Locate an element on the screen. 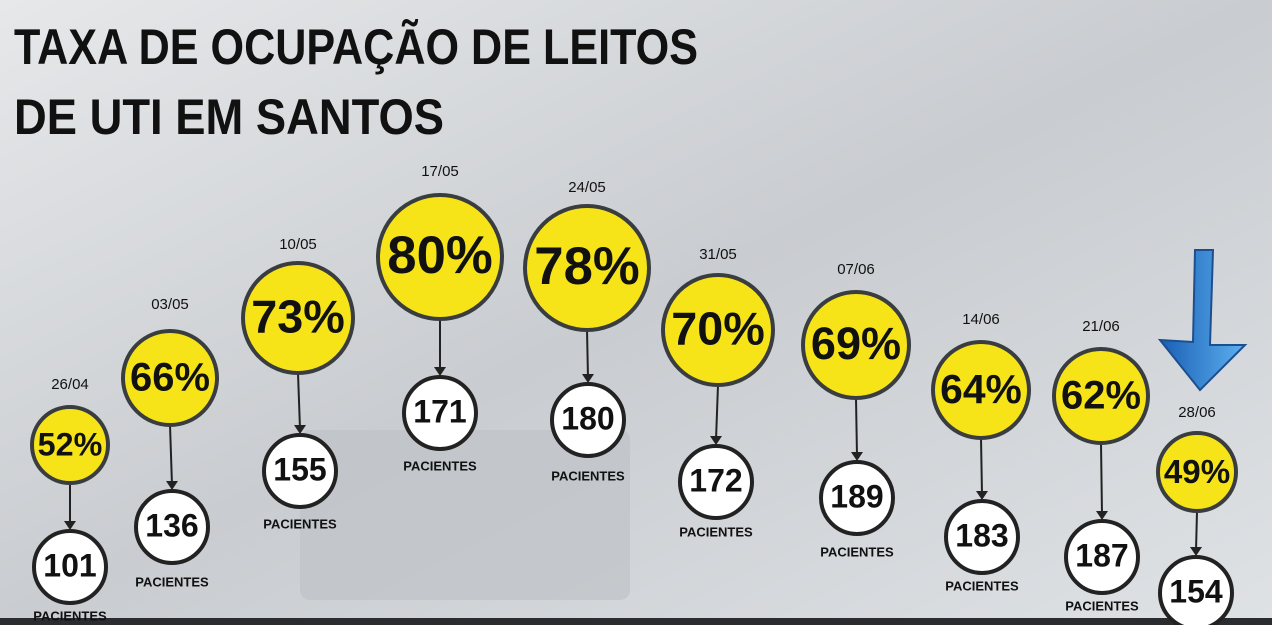  patients-value: 136 is located at coordinates (171, 525).